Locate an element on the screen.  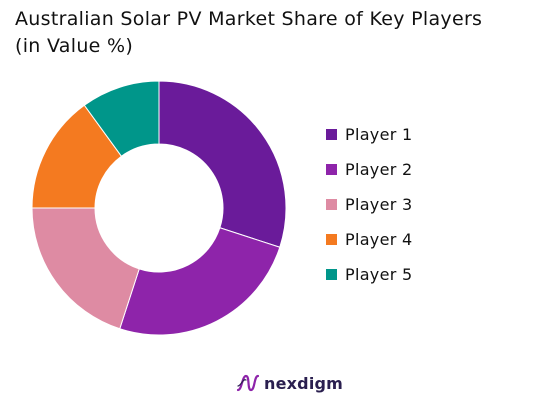
legend-label-player-4: Player 4 is located at coordinates (379, 239).